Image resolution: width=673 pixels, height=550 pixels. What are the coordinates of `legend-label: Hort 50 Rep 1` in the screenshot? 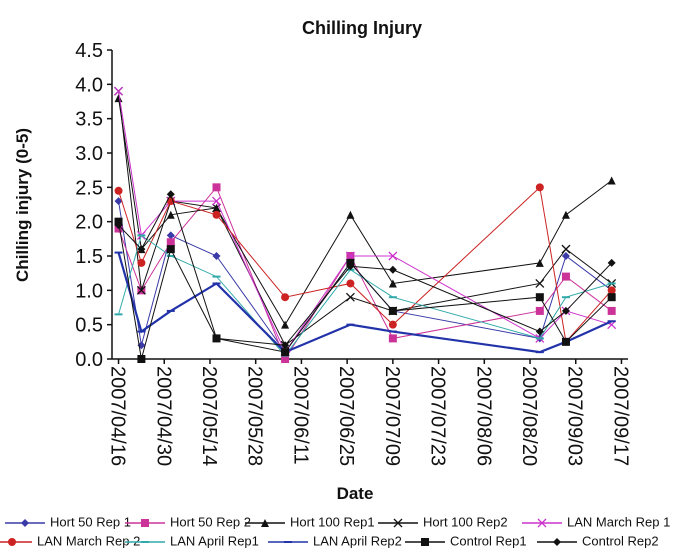 It's located at (90, 521).